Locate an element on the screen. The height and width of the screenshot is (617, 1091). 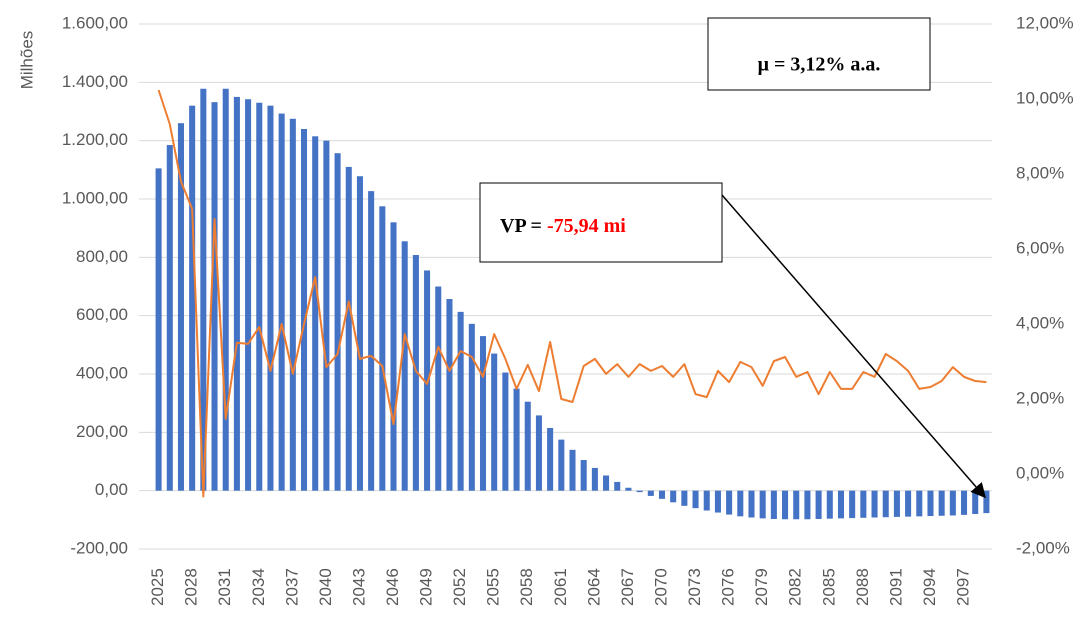
x-tick-label: 2037 is located at coordinates (291, 587).